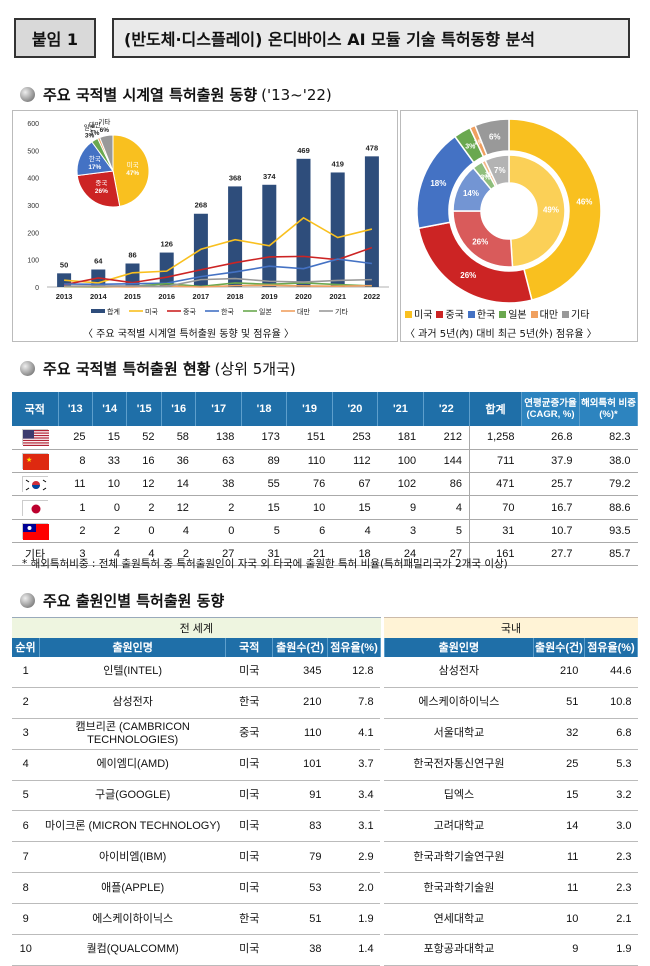 The image size is (650, 966). Describe the element at coordinates (105, 130) in the screenshot. I see `pie-pct: 6%` at that location.